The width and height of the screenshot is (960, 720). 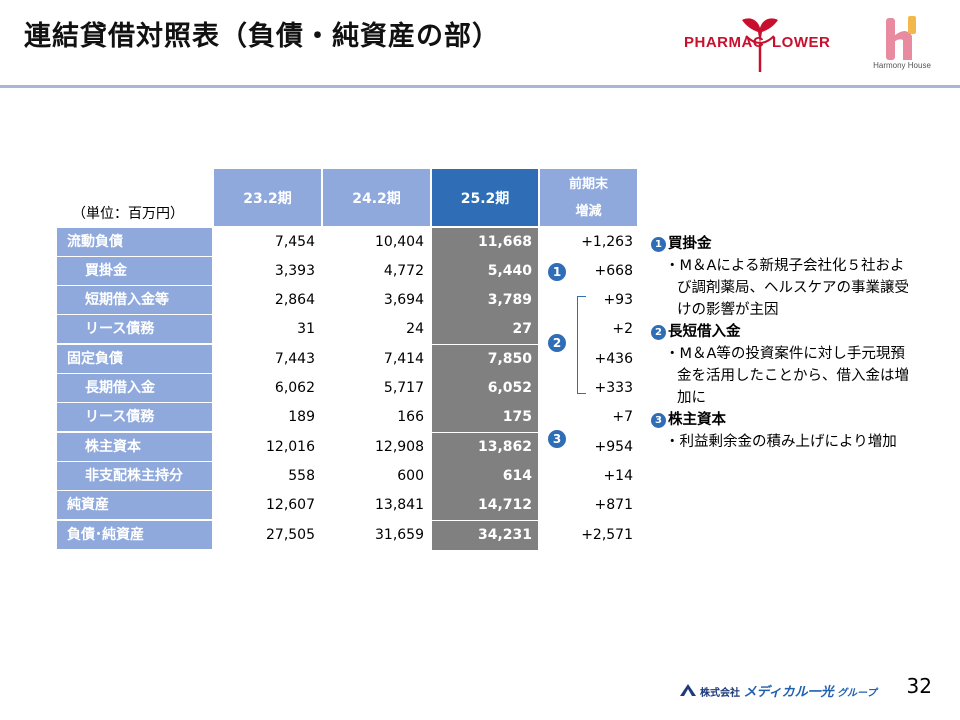 What do you see at coordinates (347, 388) in the screenshot?
I see `table-row: 長期借入金 6,062 5,717 6,052 +333` at bounding box center [347, 388].